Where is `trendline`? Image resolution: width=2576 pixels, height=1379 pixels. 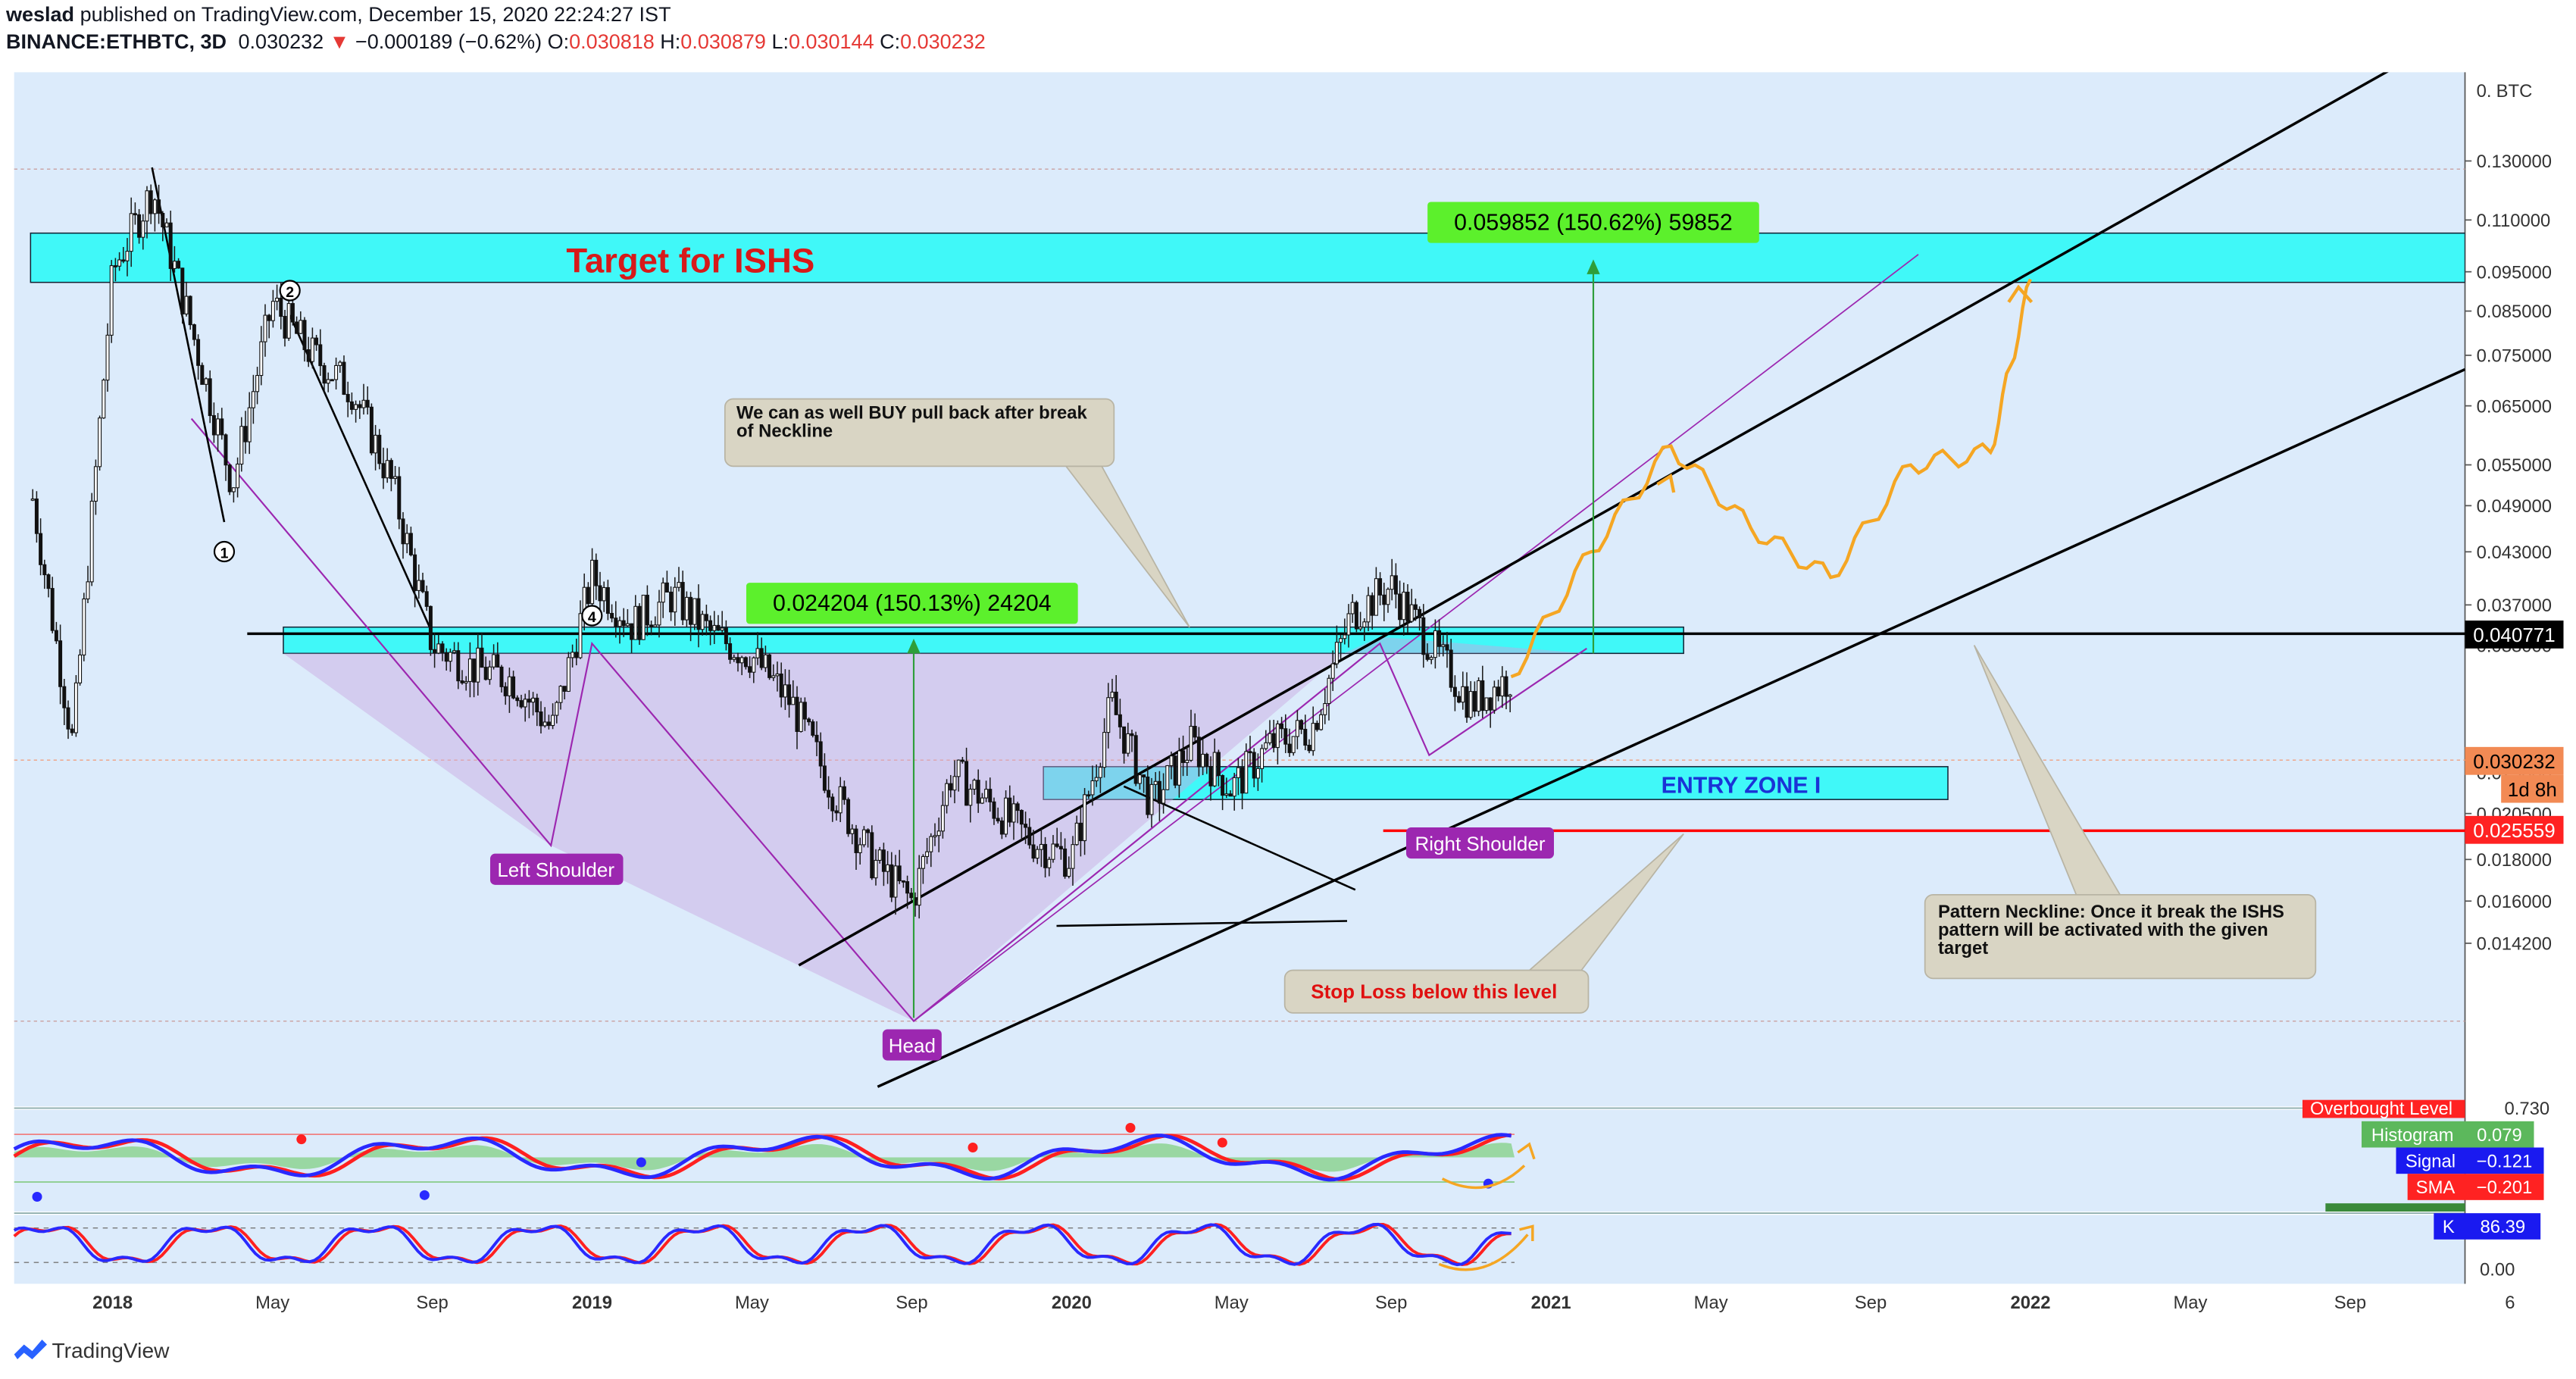 trendline is located at coordinates (361, 472).